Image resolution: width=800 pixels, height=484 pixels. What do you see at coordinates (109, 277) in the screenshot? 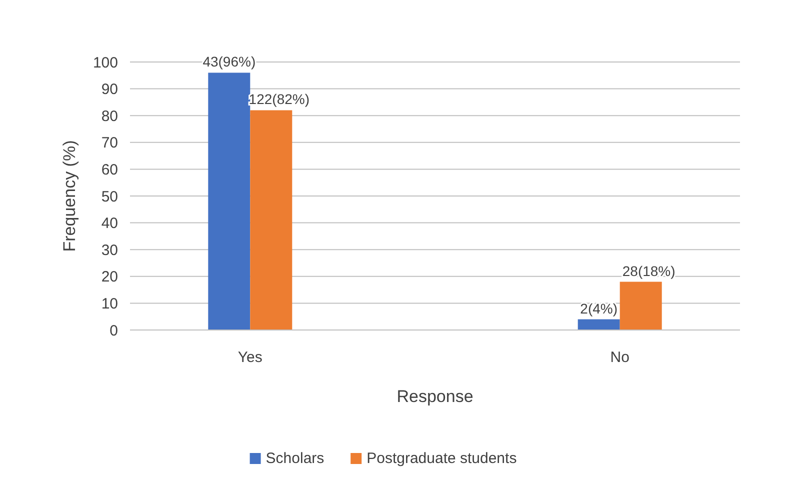
I see `y-tick-label: 20` at bounding box center [109, 277].